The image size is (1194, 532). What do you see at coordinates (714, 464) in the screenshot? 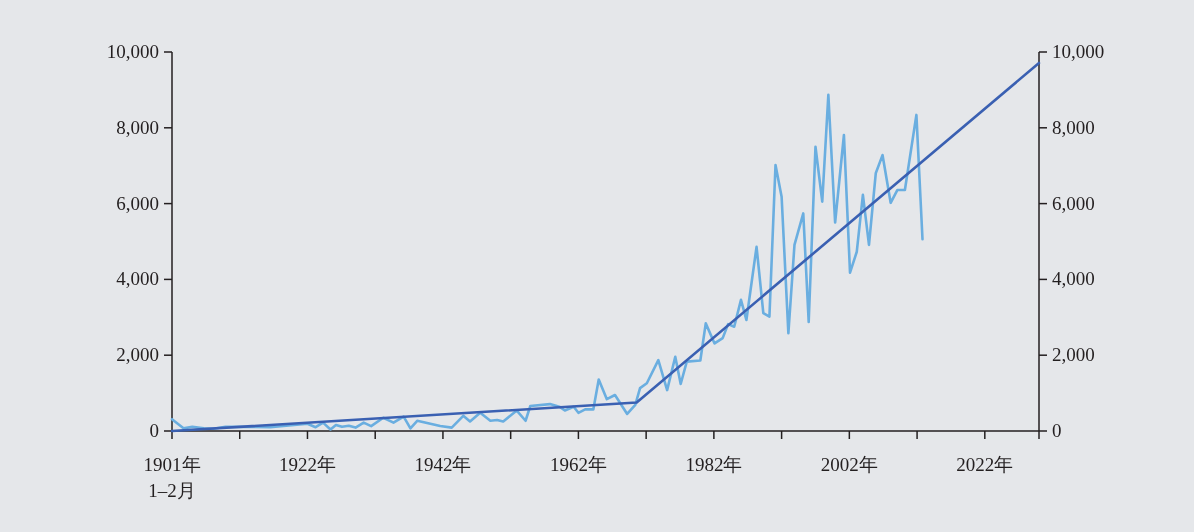
I see `x-tick-label: 1982年` at bounding box center [714, 464].